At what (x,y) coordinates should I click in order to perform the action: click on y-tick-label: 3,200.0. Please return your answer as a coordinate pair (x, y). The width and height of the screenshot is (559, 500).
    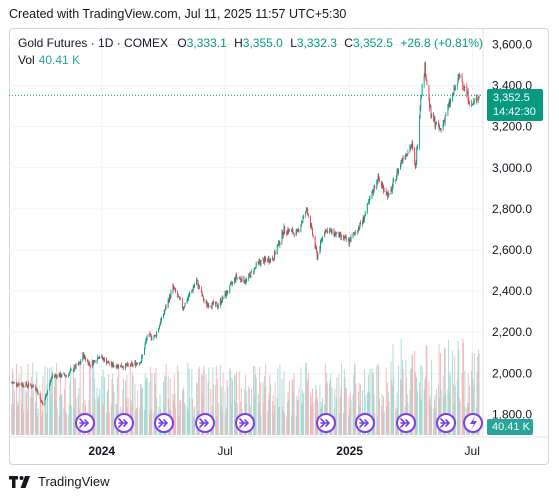
    Looking at the image, I should click on (512, 127).